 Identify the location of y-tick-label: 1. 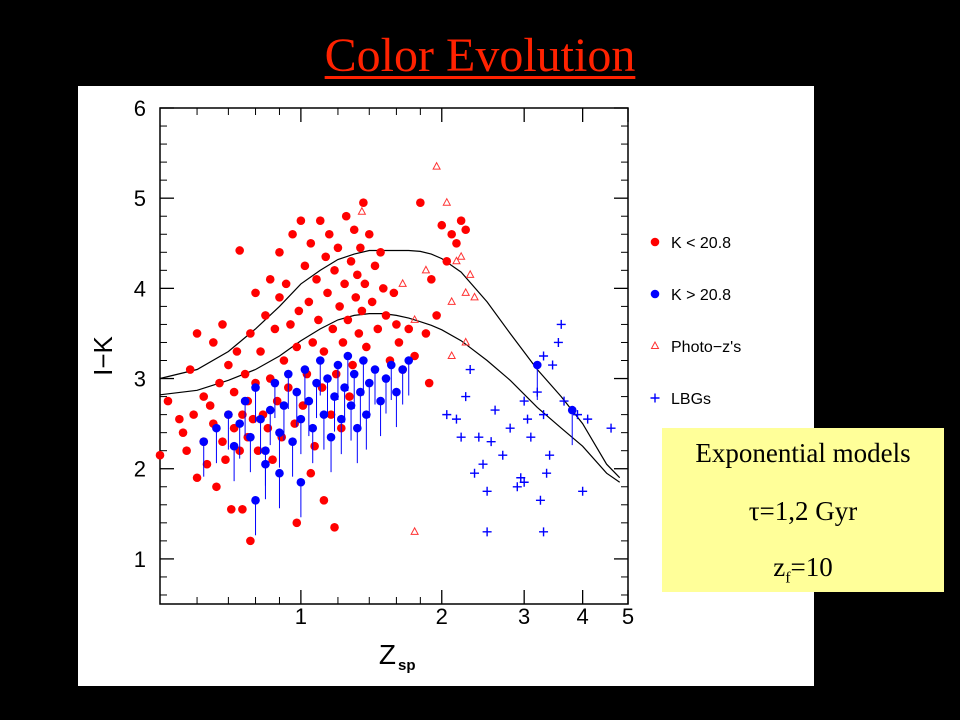
(140, 559).